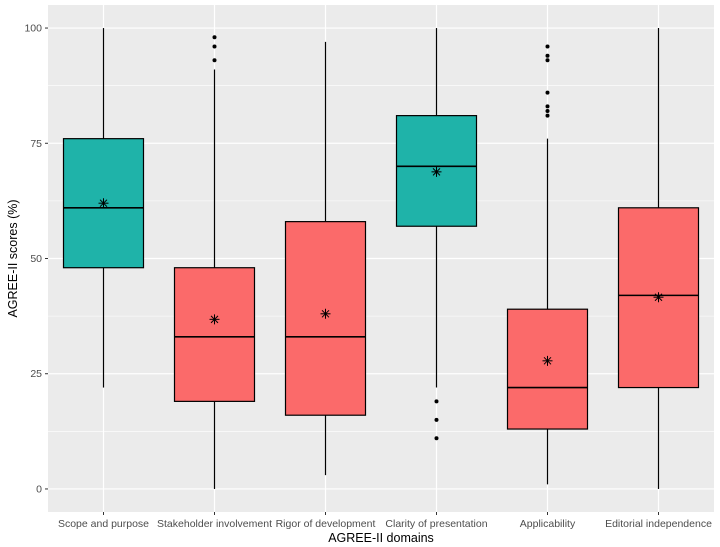 The width and height of the screenshot is (720, 547). What do you see at coordinates (381, 538) in the screenshot?
I see `x-axis-title: AGREE-II domains` at bounding box center [381, 538].